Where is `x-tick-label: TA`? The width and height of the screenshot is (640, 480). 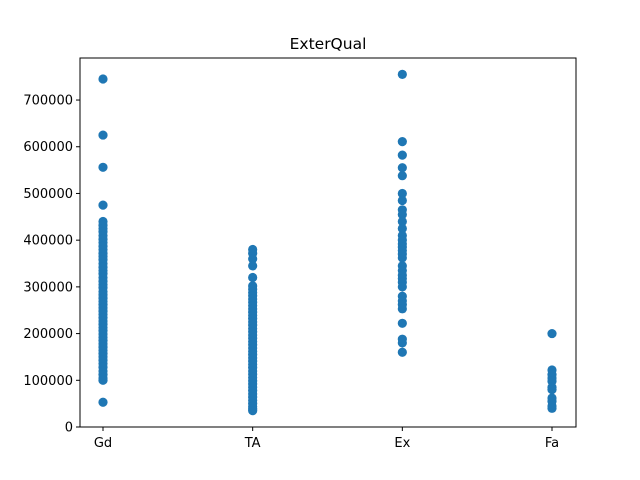
x-tick-label: TA is located at coordinates (252, 443).